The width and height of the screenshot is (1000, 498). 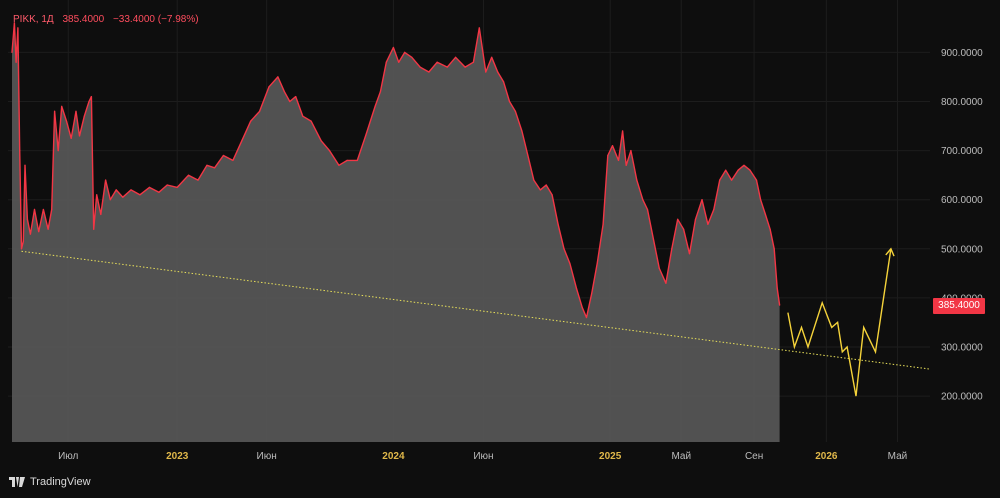 What do you see at coordinates (681, 456) in the screenshot?
I see `x-tick-label-6: Май` at bounding box center [681, 456].